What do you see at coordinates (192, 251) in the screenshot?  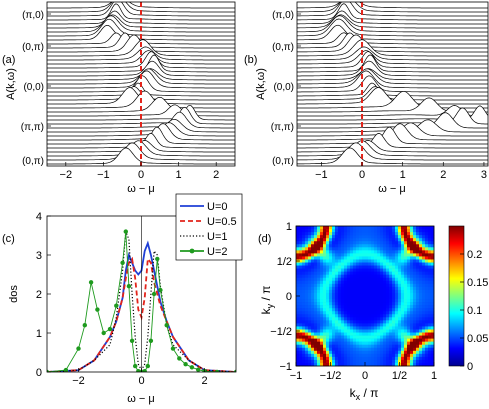 I see `legend-marker` at bounding box center [192, 251].